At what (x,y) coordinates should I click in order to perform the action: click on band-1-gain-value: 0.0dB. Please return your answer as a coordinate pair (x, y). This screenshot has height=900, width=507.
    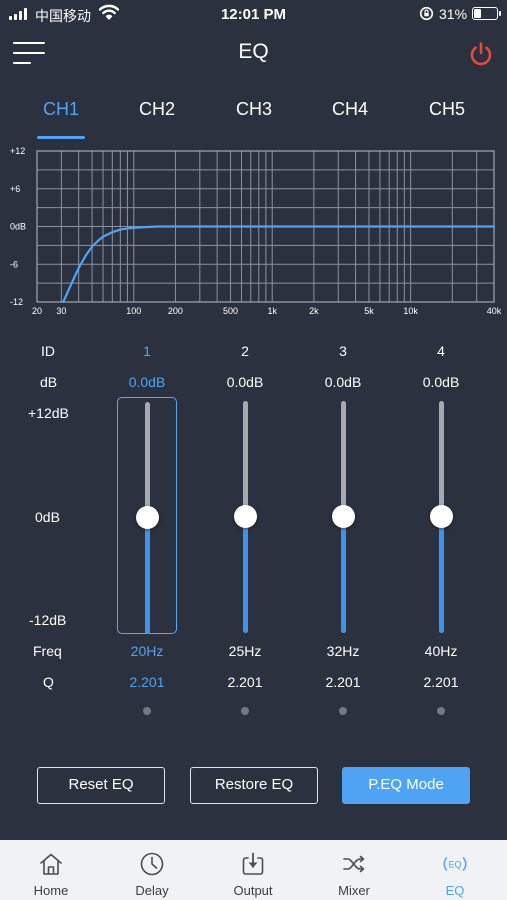
    Looking at the image, I should click on (147, 382).